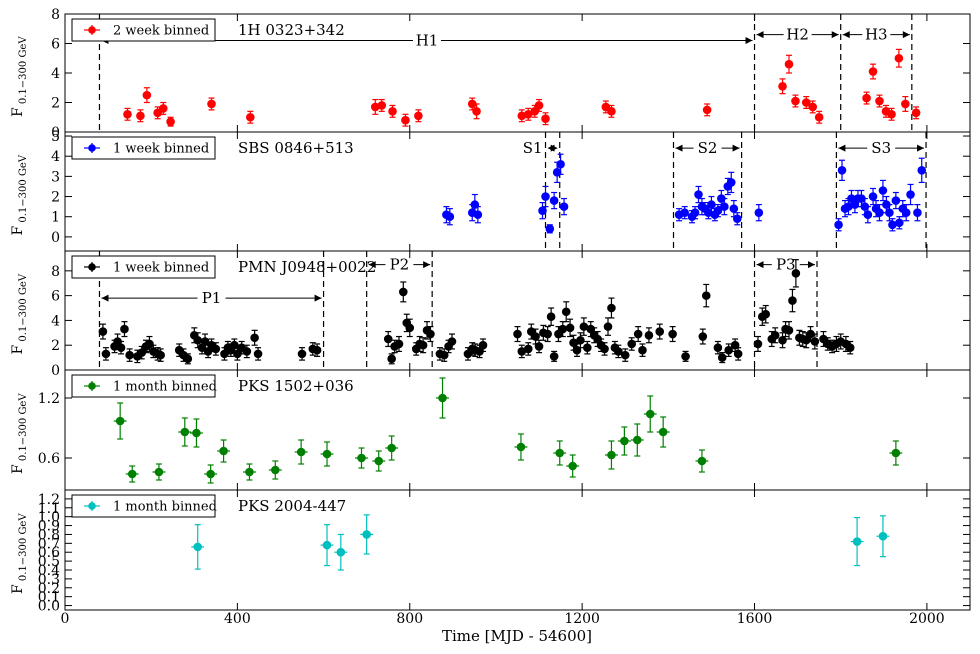 This screenshot has height=654, width=980. What do you see at coordinates (49, 544) in the screenshot?
I see `y-tick-label: 0.7` at bounding box center [49, 544].